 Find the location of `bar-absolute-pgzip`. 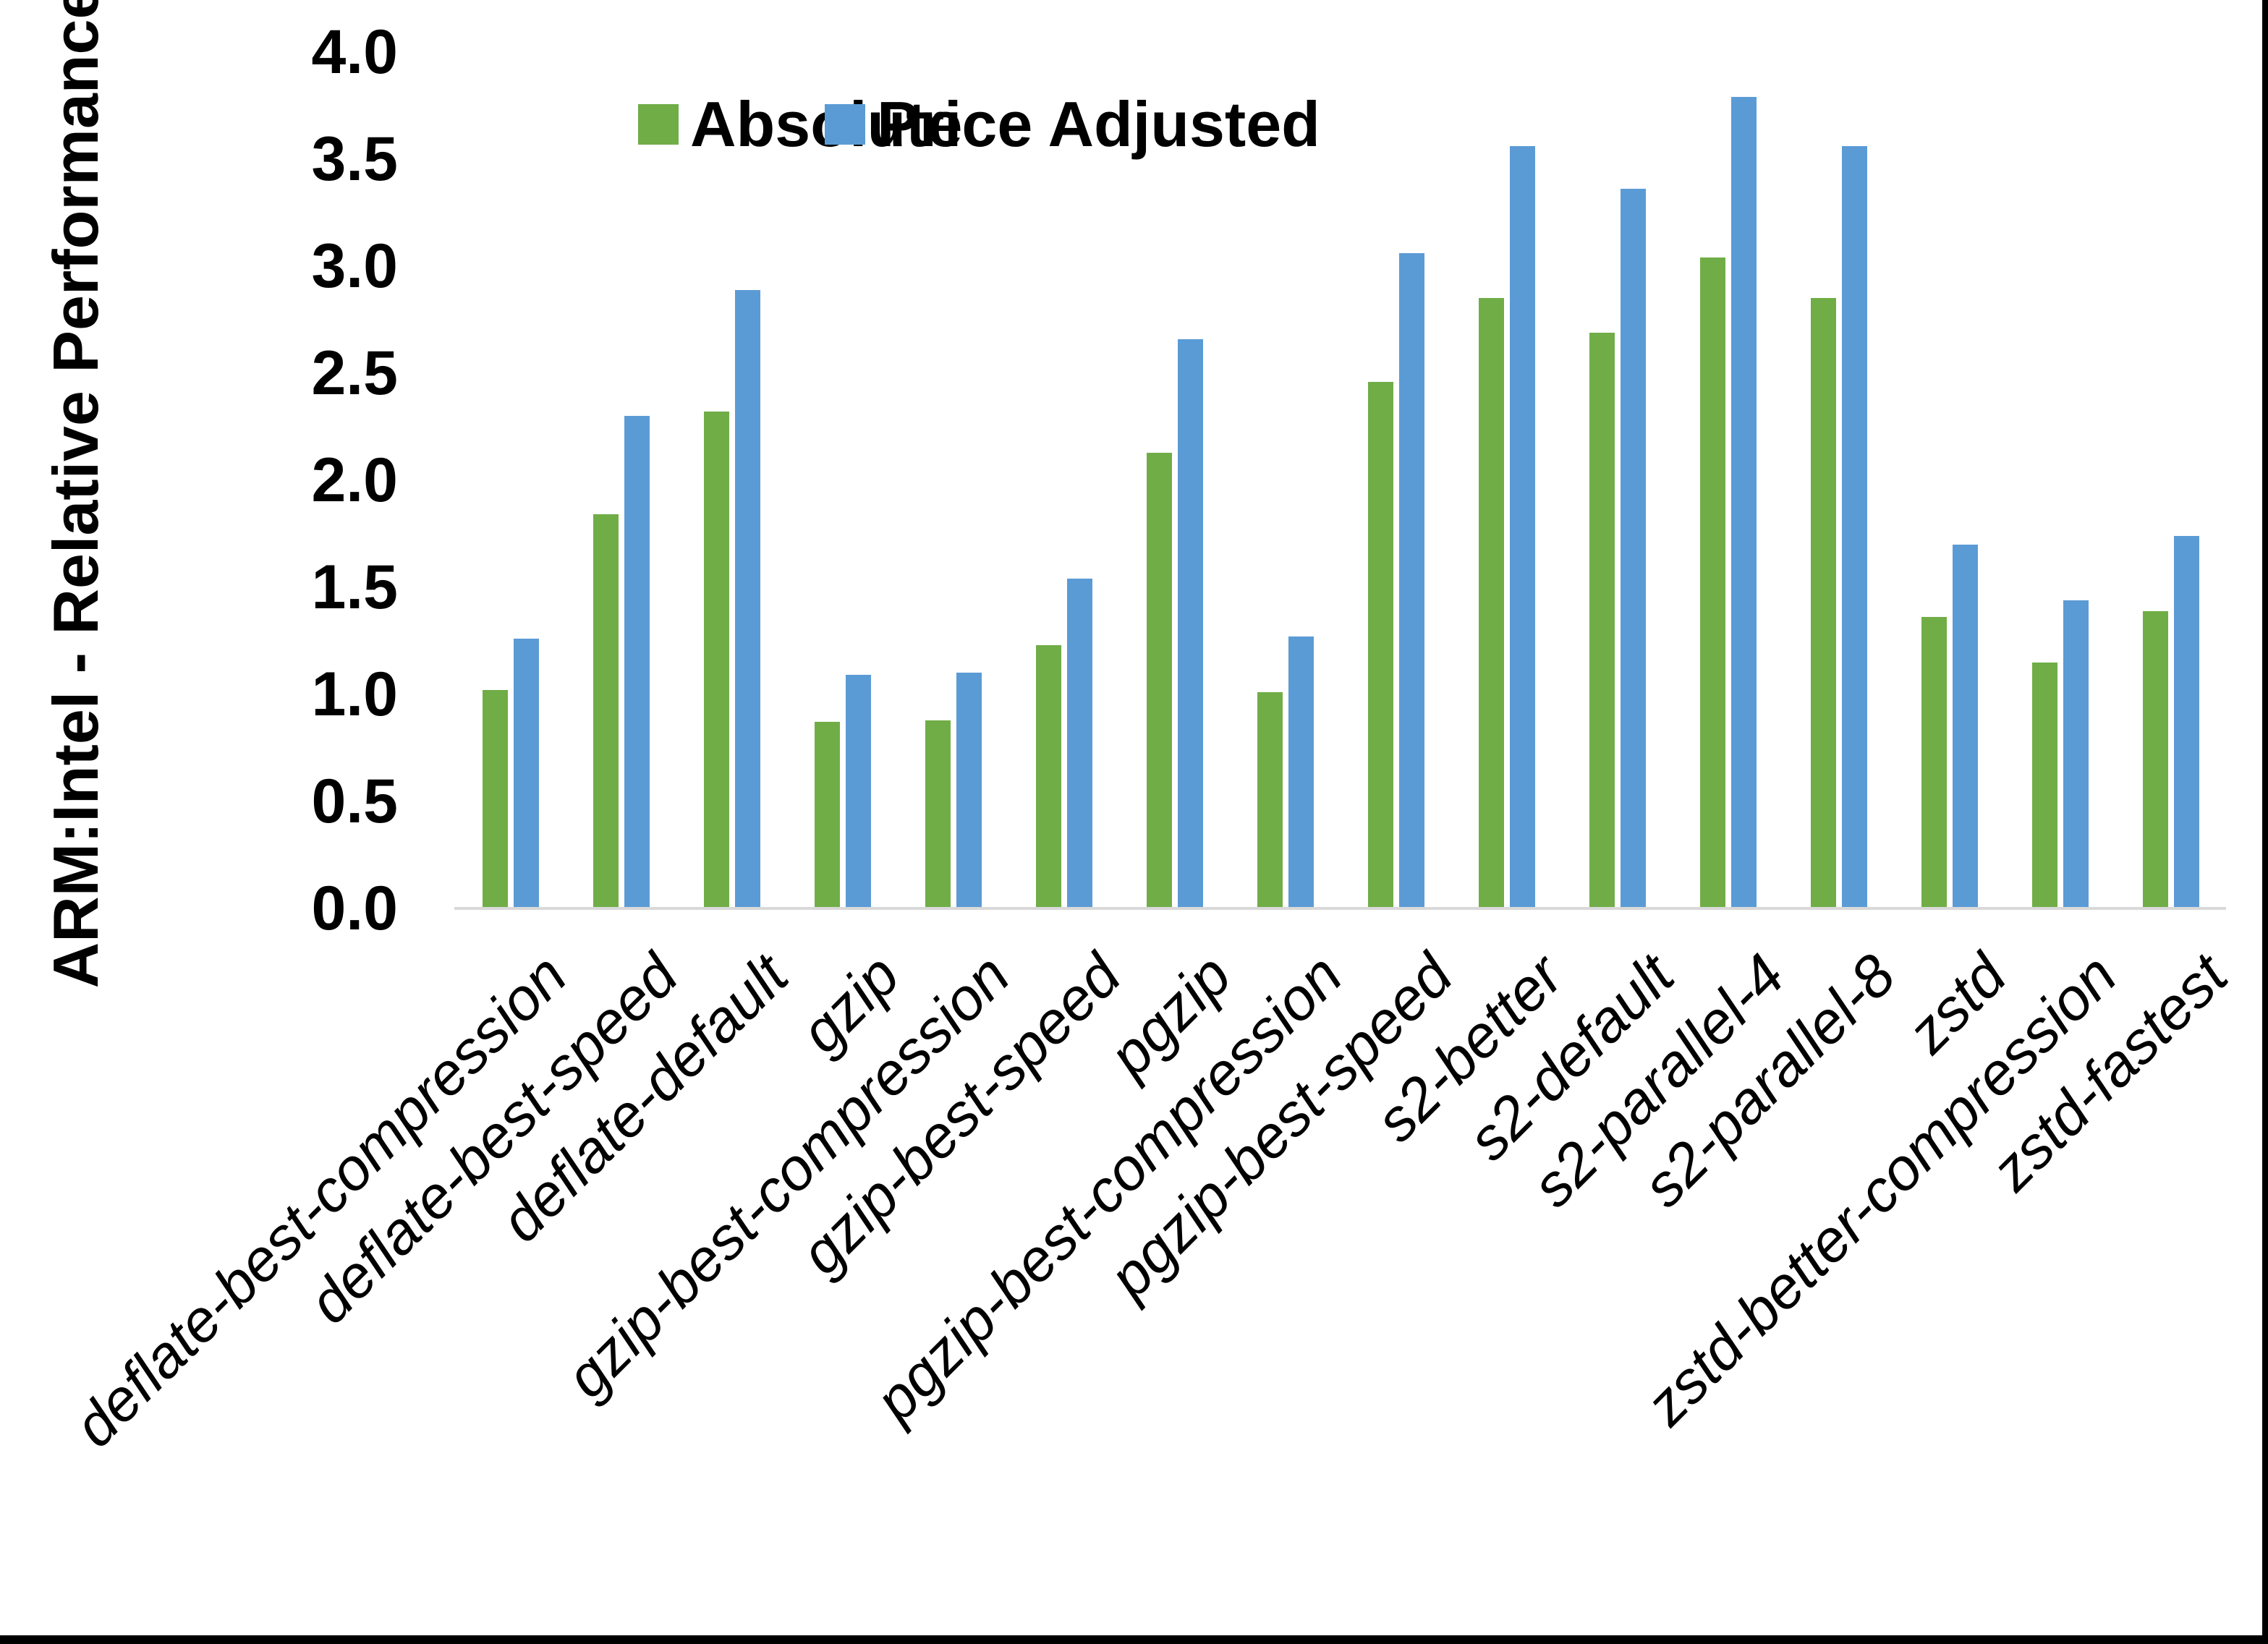

bar-absolute-pgzip is located at coordinates (1159, 680).